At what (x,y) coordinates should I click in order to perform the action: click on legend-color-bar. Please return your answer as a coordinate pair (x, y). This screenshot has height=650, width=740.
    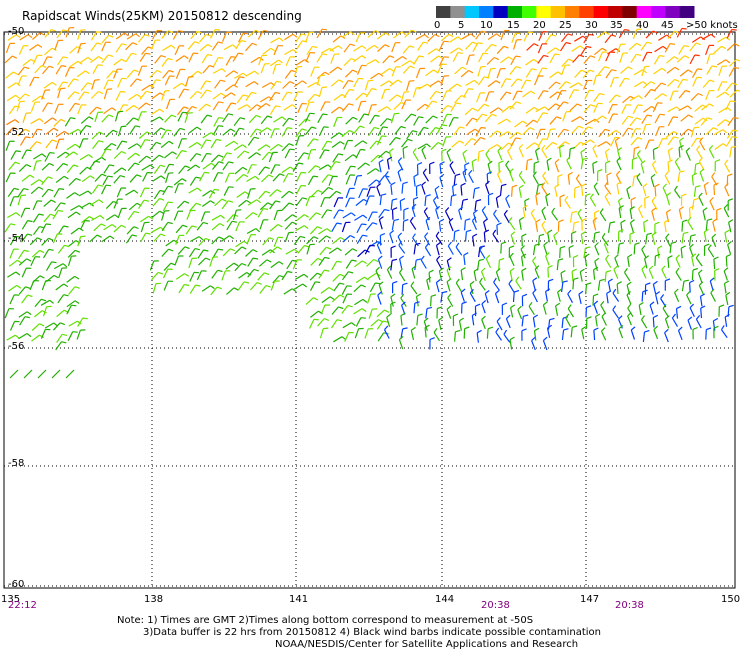
    Looking at the image, I should click on (565, 12).